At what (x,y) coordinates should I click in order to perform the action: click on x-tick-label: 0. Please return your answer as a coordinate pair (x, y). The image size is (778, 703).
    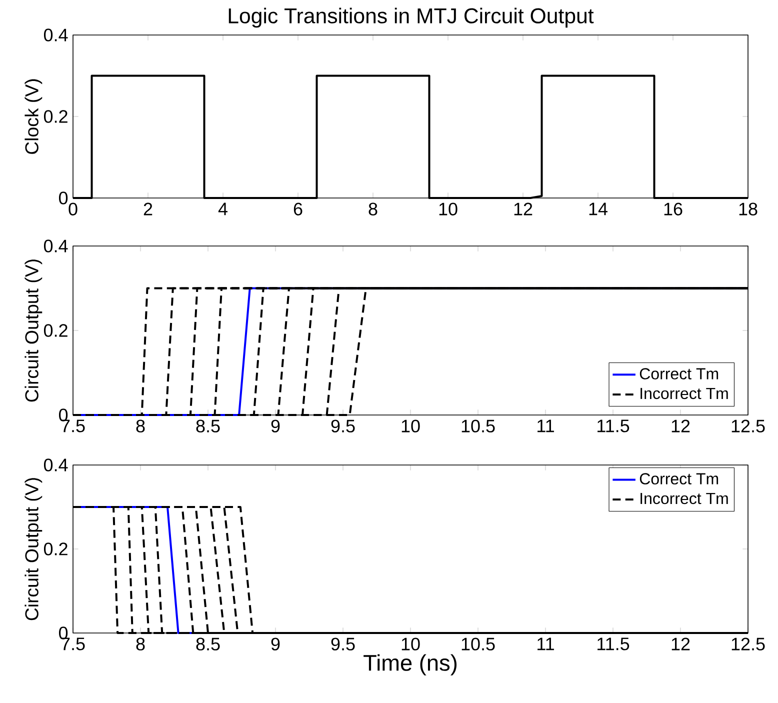
    Looking at the image, I should click on (73, 209).